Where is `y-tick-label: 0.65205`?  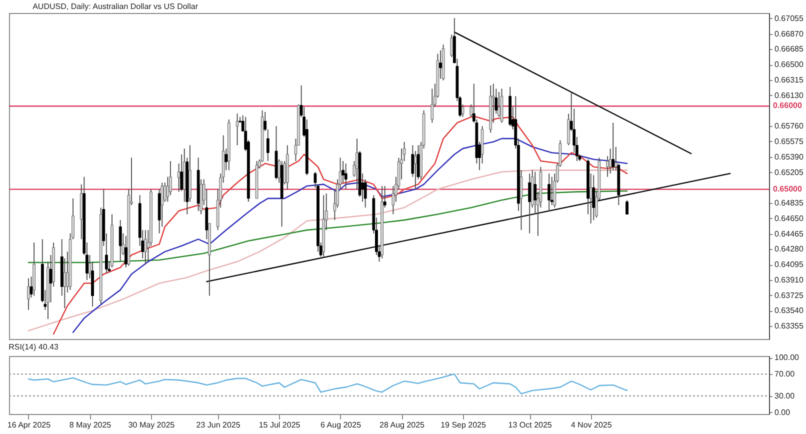
y-tick-label: 0.65205 is located at coordinates (789, 172).